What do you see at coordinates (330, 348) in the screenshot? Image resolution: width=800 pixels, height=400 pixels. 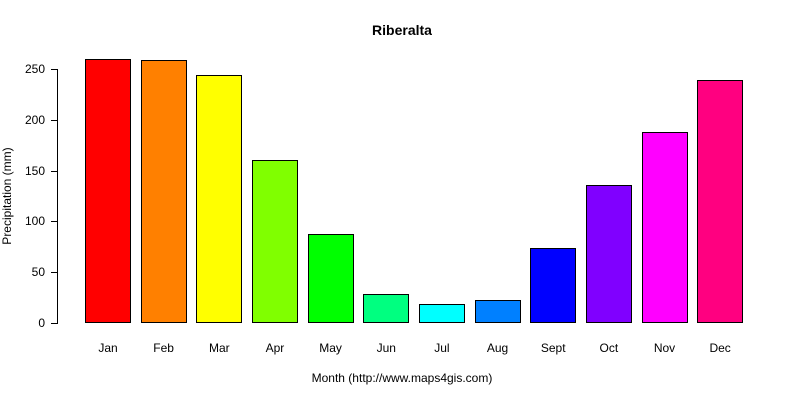 I see `x-tick-label-may: May` at bounding box center [330, 348].